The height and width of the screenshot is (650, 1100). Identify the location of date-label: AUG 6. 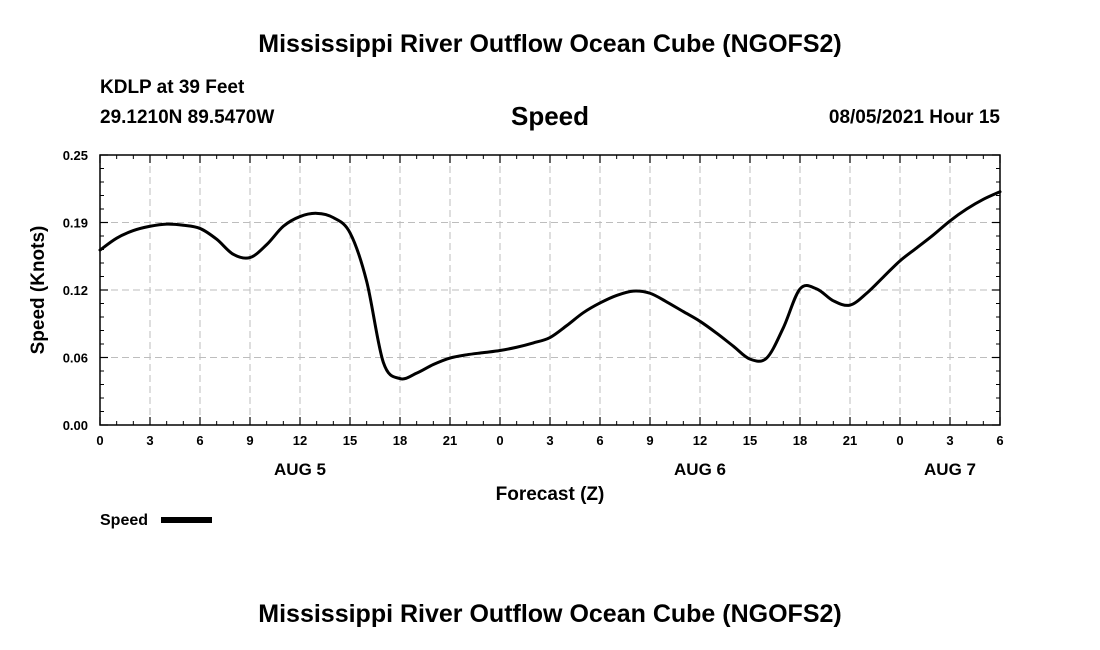
(700, 469).